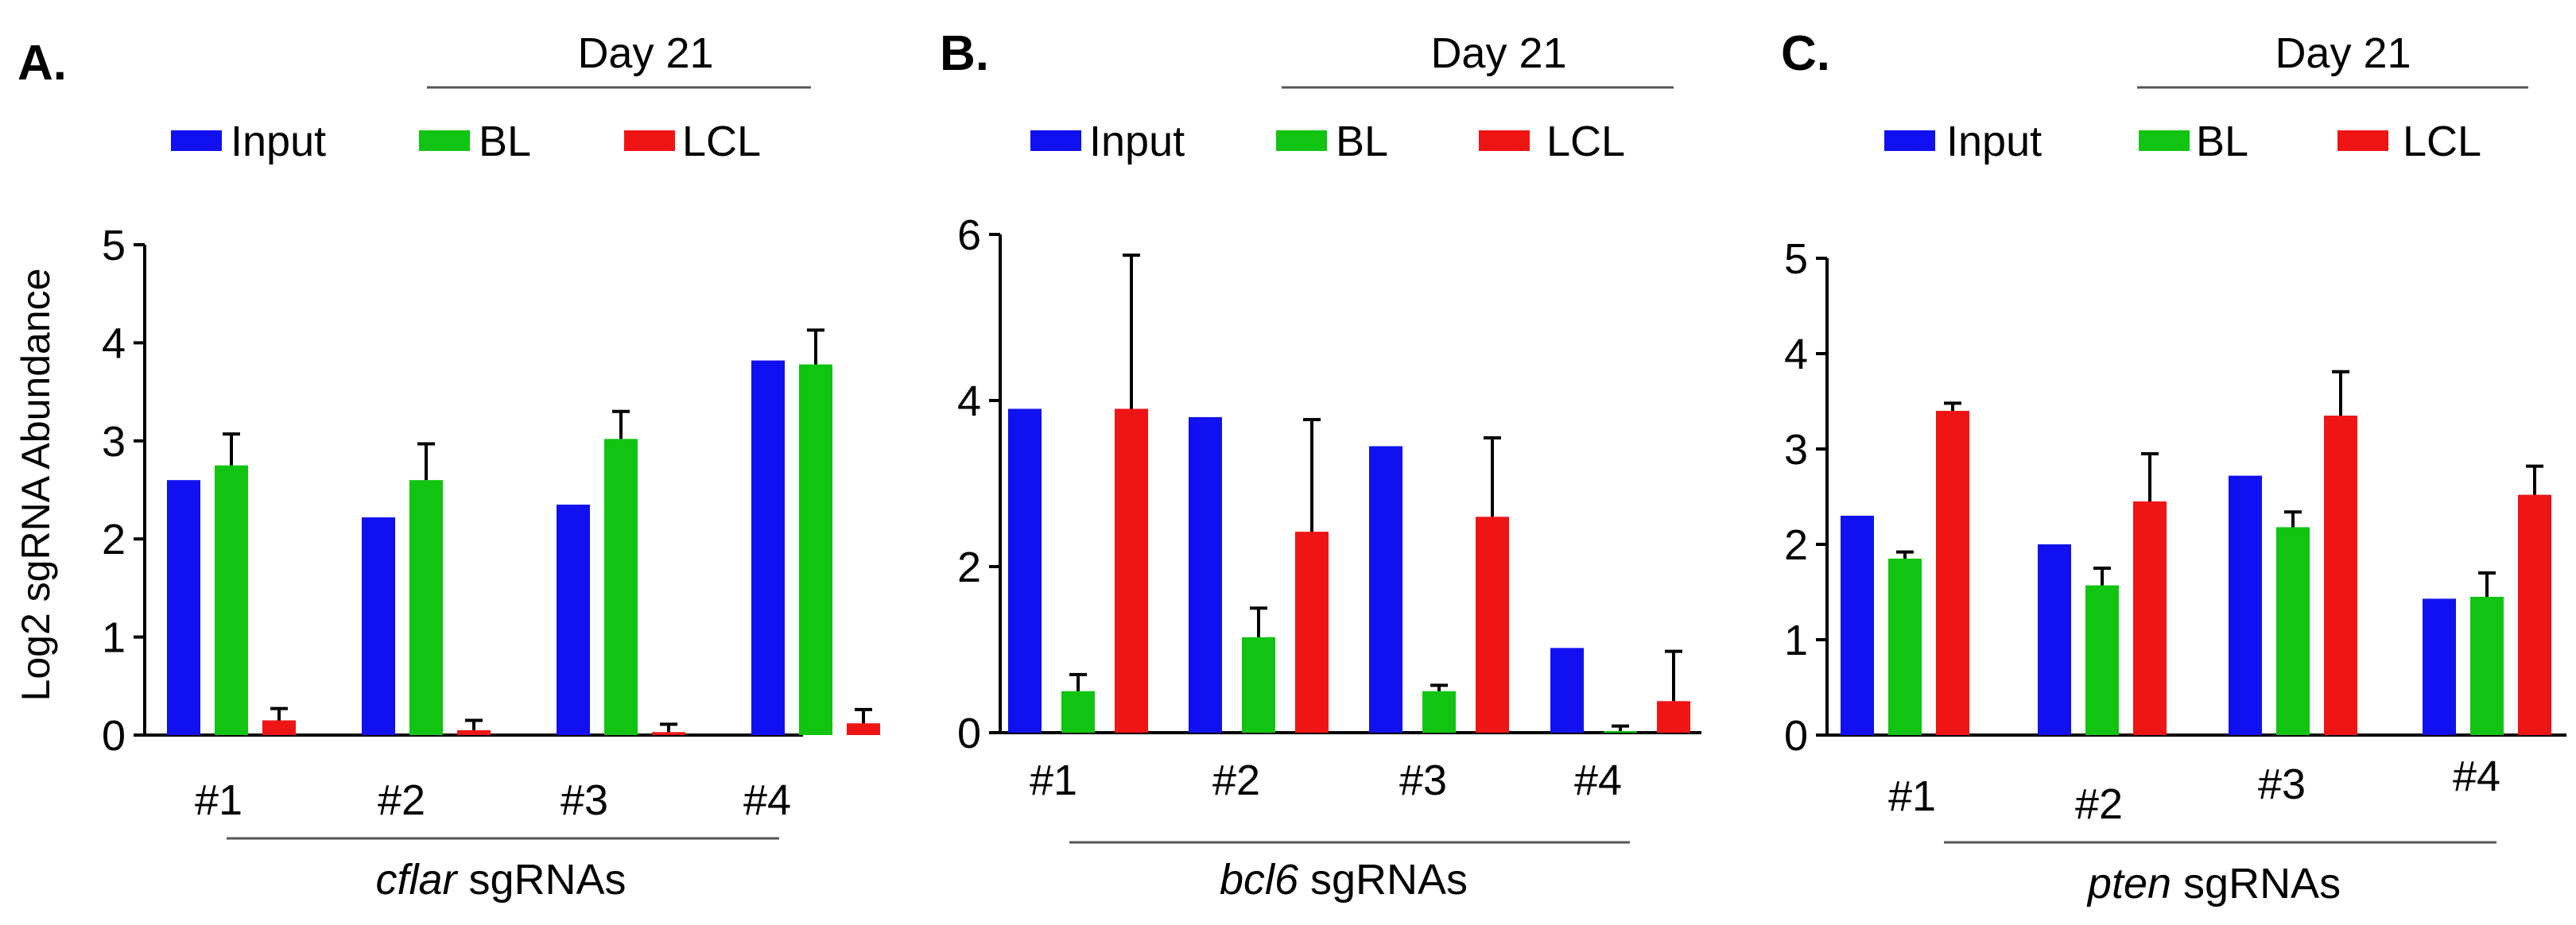 The height and width of the screenshot is (925, 2576). What do you see at coordinates (964, 53) in the screenshot?
I see `panel-letter: B.` at bounding box center [964, 53].